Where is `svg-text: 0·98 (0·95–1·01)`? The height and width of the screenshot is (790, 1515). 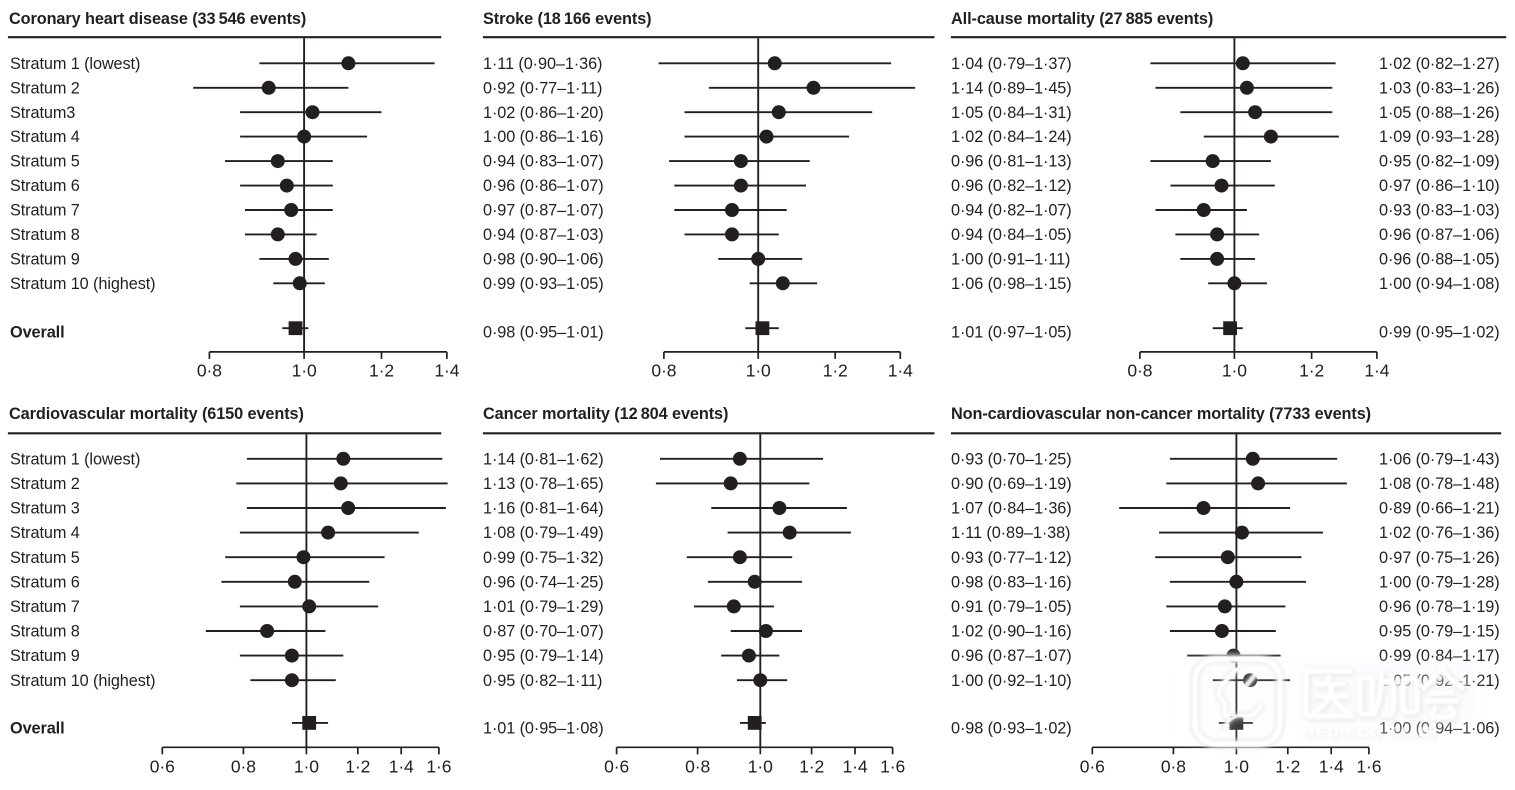 svg-text: 0·98 (0·95–1·01) is located at coordinates (543, 332).